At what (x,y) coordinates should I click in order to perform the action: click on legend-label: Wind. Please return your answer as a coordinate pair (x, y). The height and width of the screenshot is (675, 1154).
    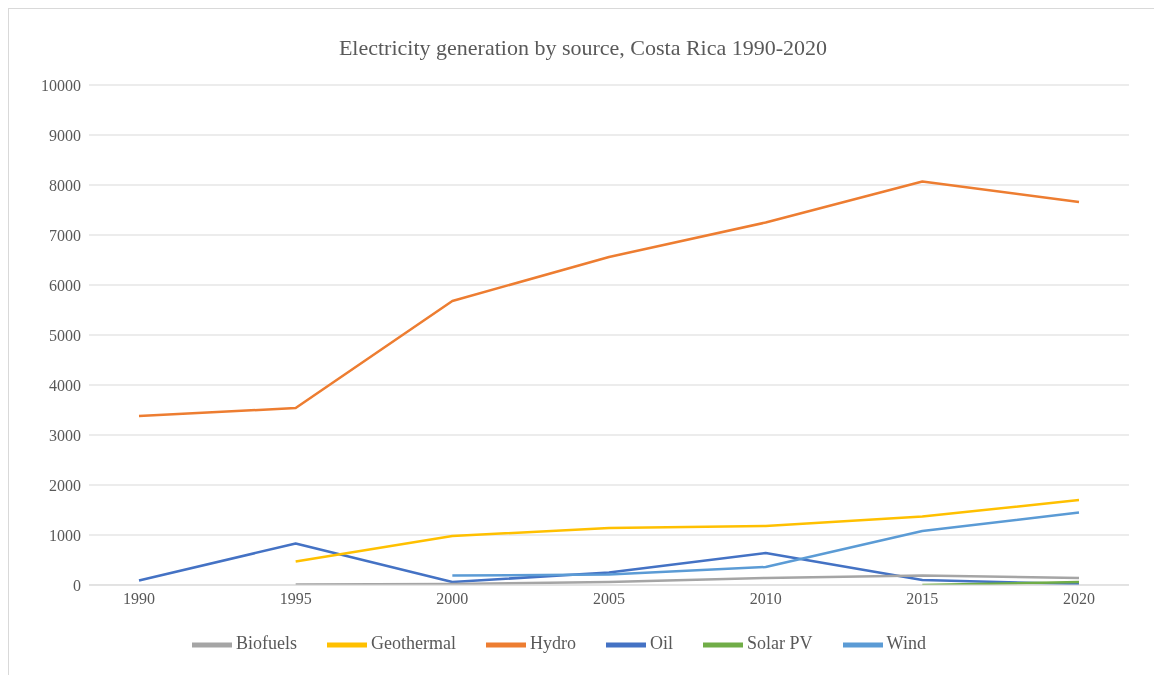
    Looking at the image, I should click on (906, 643).